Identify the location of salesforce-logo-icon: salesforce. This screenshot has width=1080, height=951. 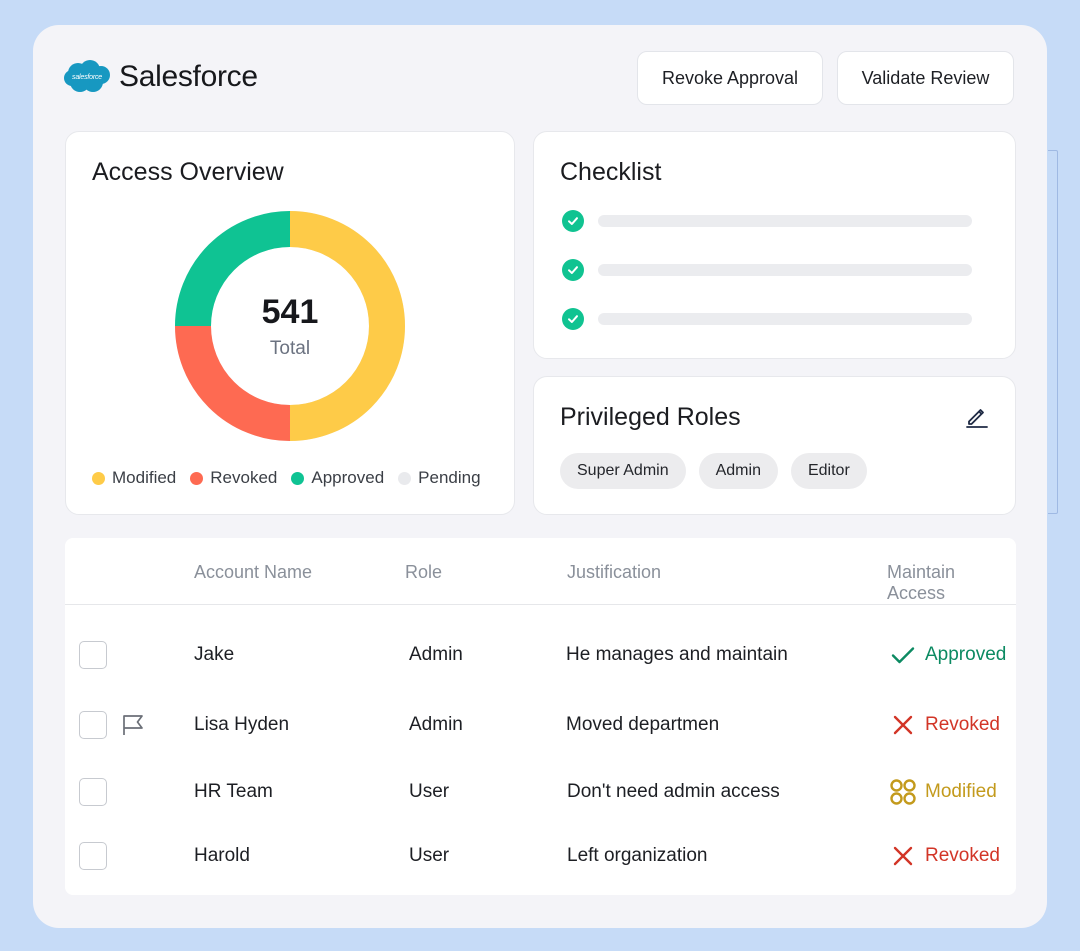
(87, 77).